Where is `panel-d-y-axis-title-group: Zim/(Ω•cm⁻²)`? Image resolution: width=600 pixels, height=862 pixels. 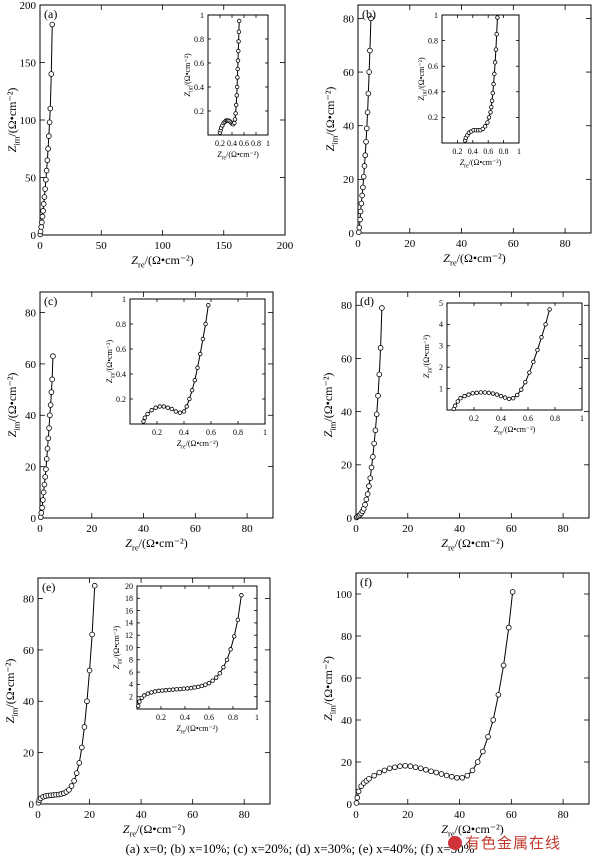 panel-d-y-axis-title-group: Zim/(Ω•cm⁻²) is located at coordinates (329, 405).